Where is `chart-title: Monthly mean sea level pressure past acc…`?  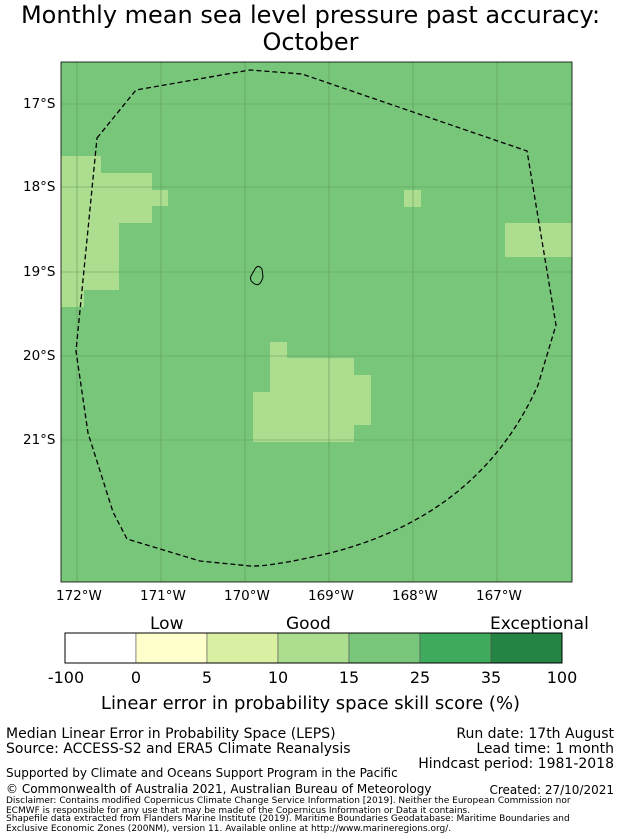 chart-title: Monthly mean sea level pressure past acc… is located at coordinates (310, 15).